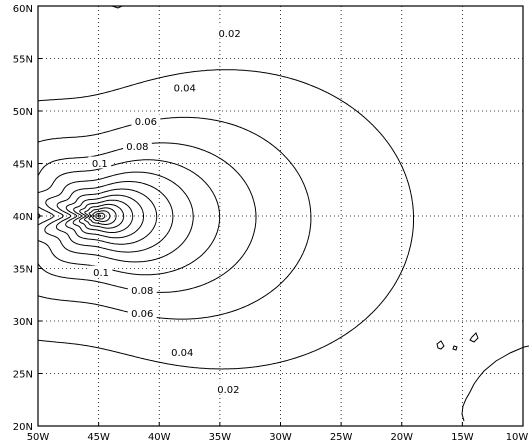 This screenshot has width=529, height=446. I want to click on coastline-north, so click(117, 7).